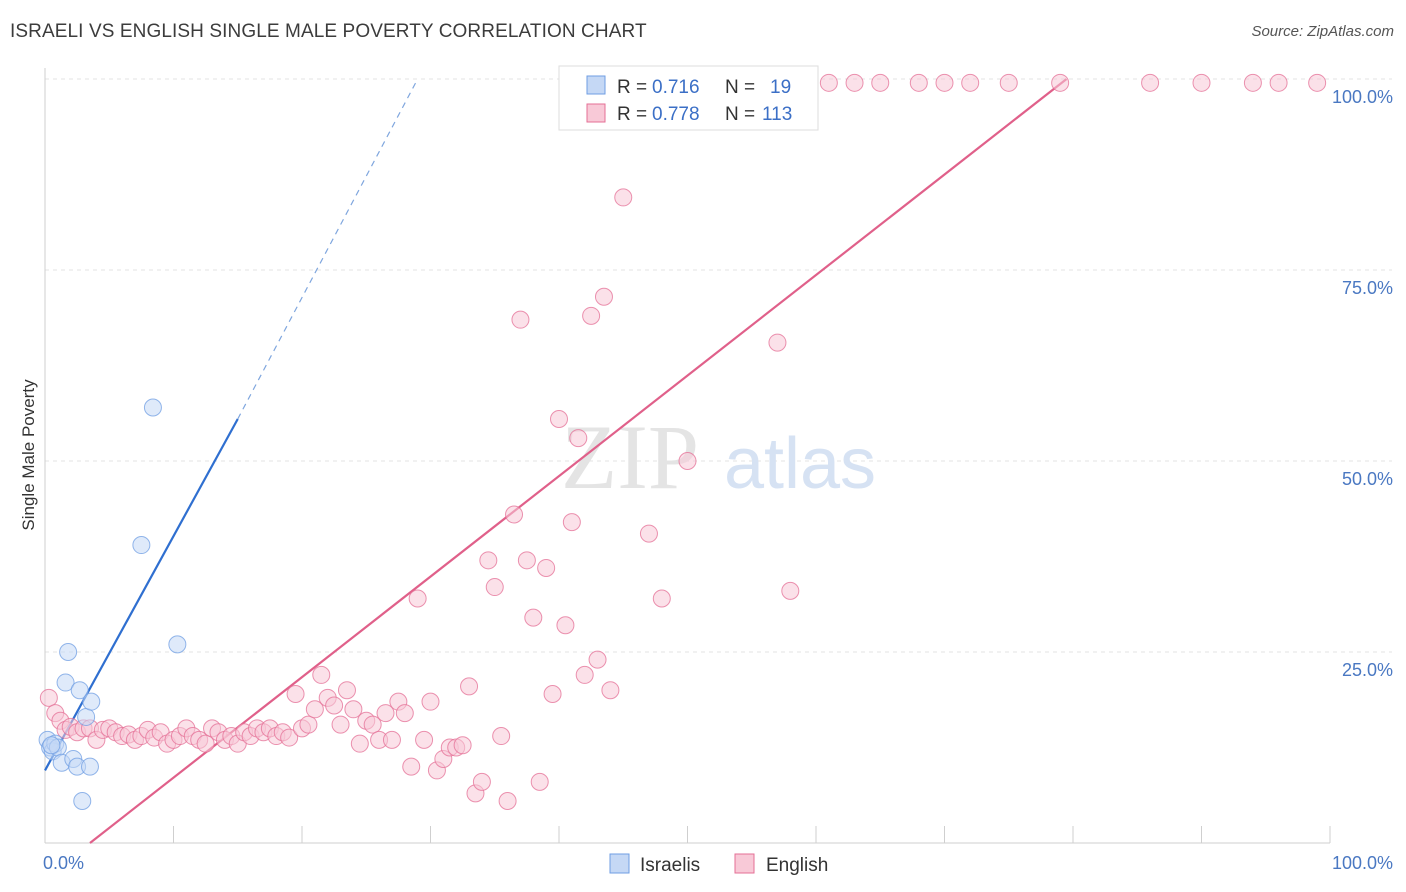  I want to click on legend-israelis-swatch, so click(619, 863).